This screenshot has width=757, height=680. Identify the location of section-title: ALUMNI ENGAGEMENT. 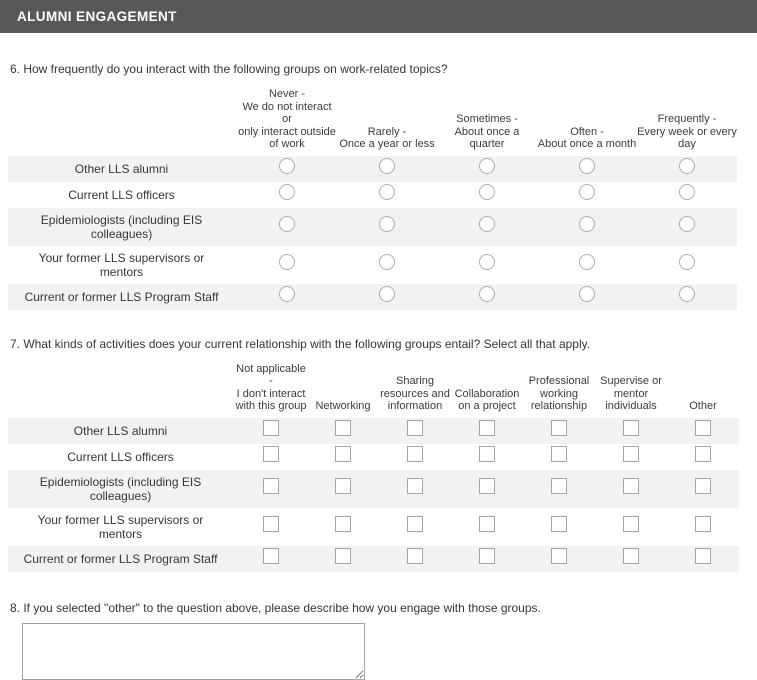
(97, 16).